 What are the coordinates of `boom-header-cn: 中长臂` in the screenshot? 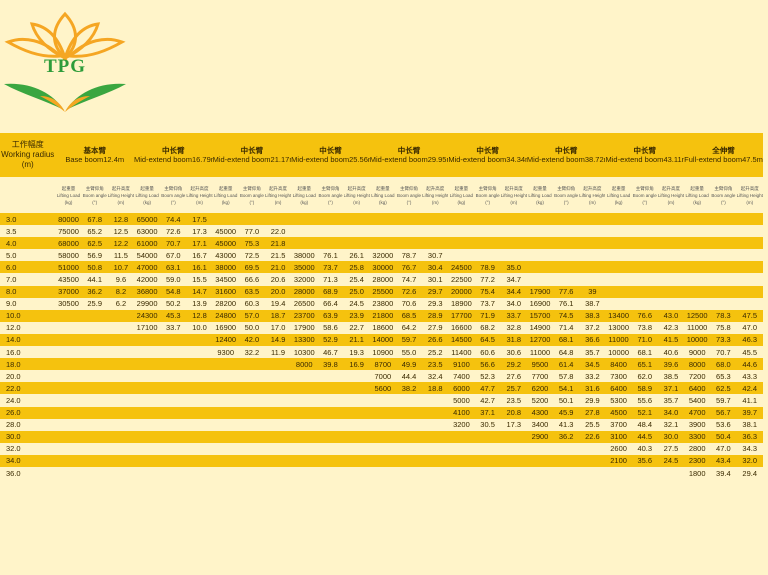 It's located at (487, 150).